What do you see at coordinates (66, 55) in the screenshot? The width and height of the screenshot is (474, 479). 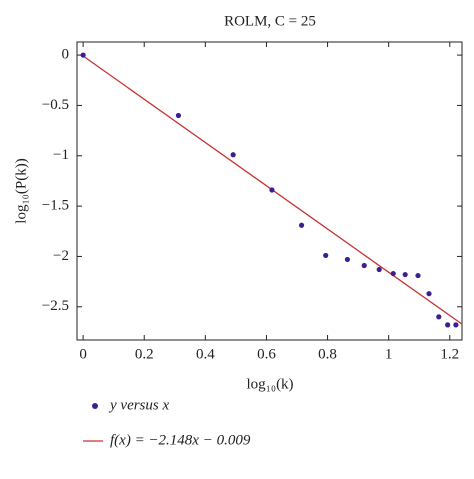 I see `y-tick-label: 0` at bounding box center [66, 55].